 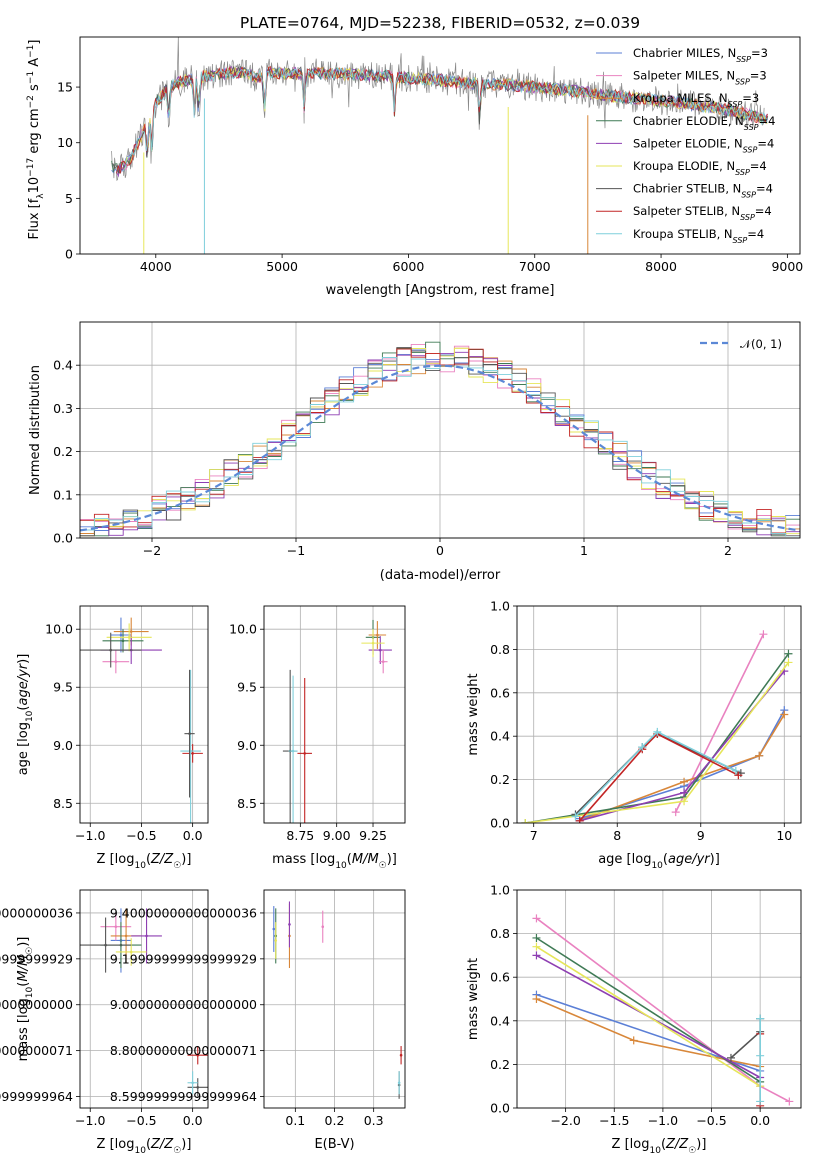 What do you see at coordinates (295, 1120) in the screenshot?
I see `x-tick-label: 0.1` at bounding box center [295, 1120].